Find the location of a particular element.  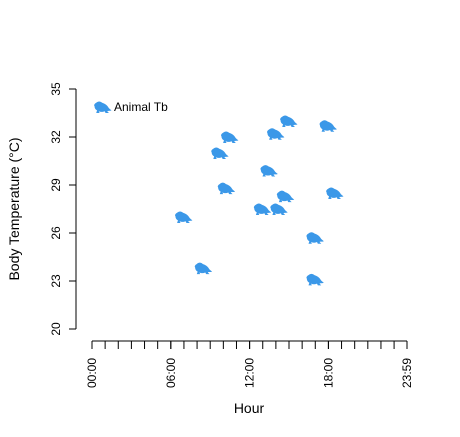

y-tick-label: 29 is located at coordinates (56, 185).